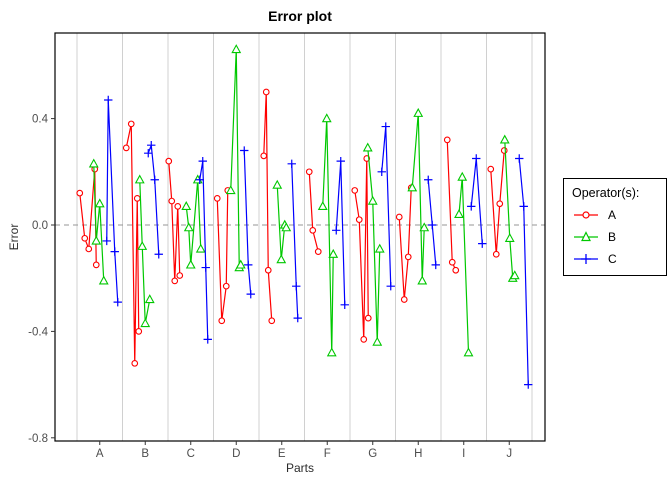 The image size is (672, 480). I want to click on series-C-line-part-E, so click(295, 241).